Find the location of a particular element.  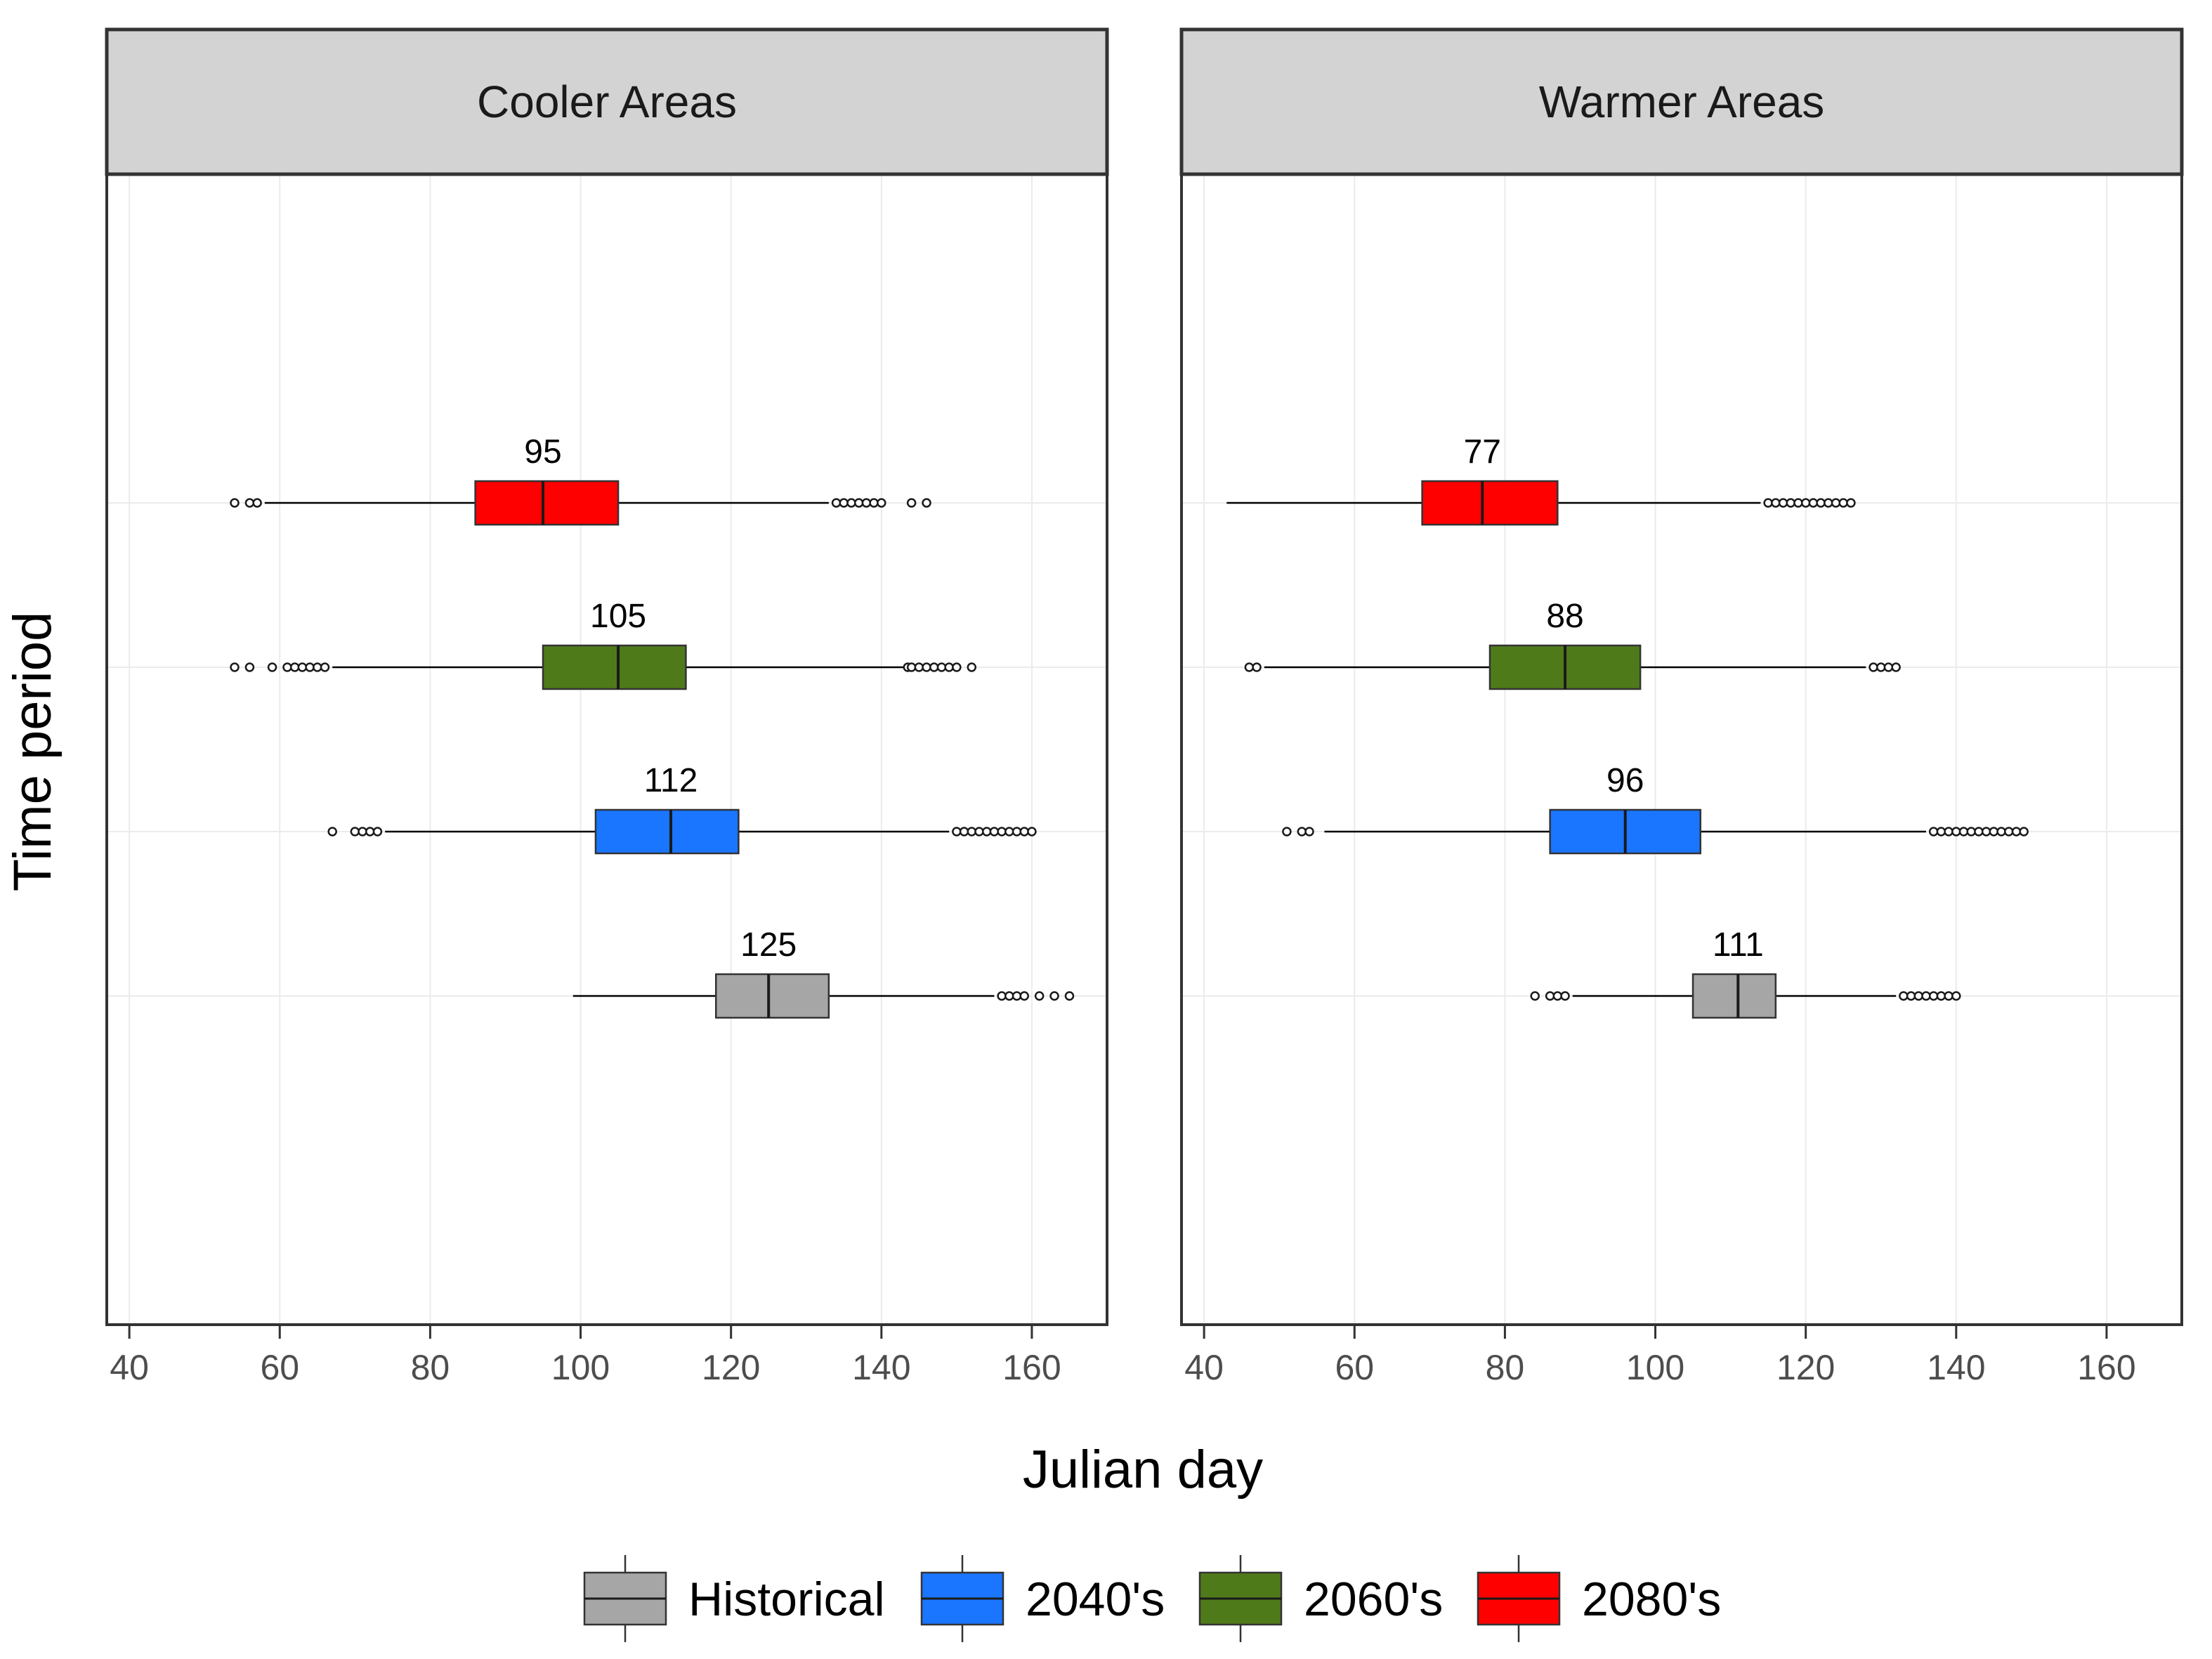

legend-entry-2040s: 2040's is located at coordinates (1042, 1599).